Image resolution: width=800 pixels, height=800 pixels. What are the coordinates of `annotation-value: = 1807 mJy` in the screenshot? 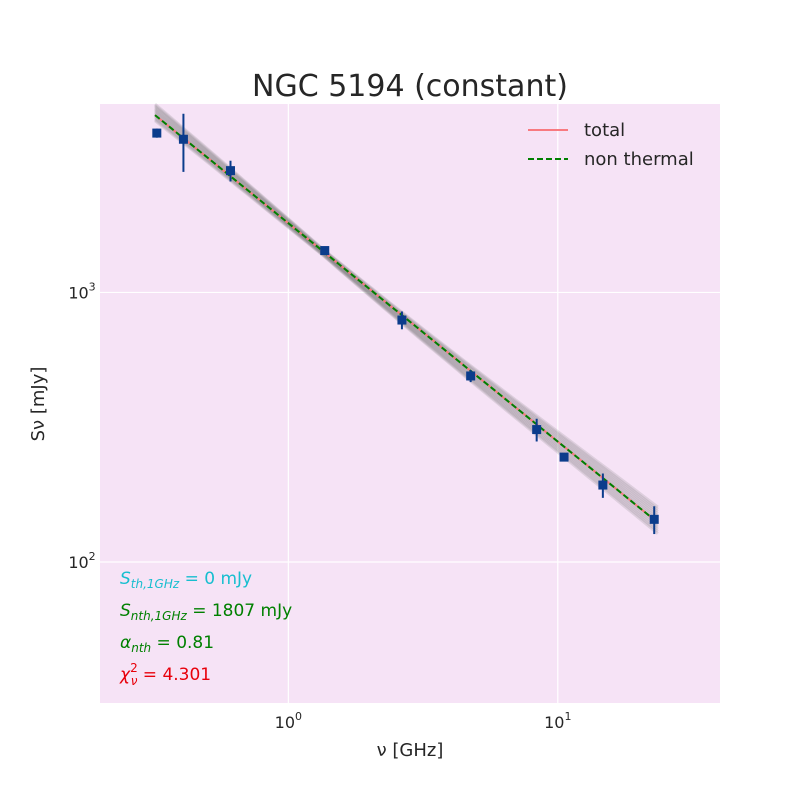 It's located at (239, 611).